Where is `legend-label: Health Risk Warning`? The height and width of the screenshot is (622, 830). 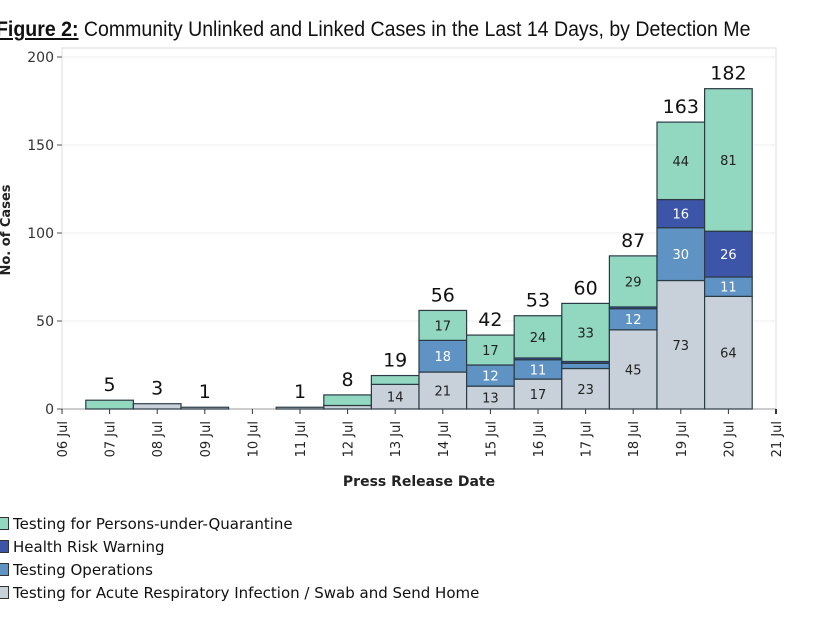 legend-label: Health Risk Warning is located at coordinates (89, 546).